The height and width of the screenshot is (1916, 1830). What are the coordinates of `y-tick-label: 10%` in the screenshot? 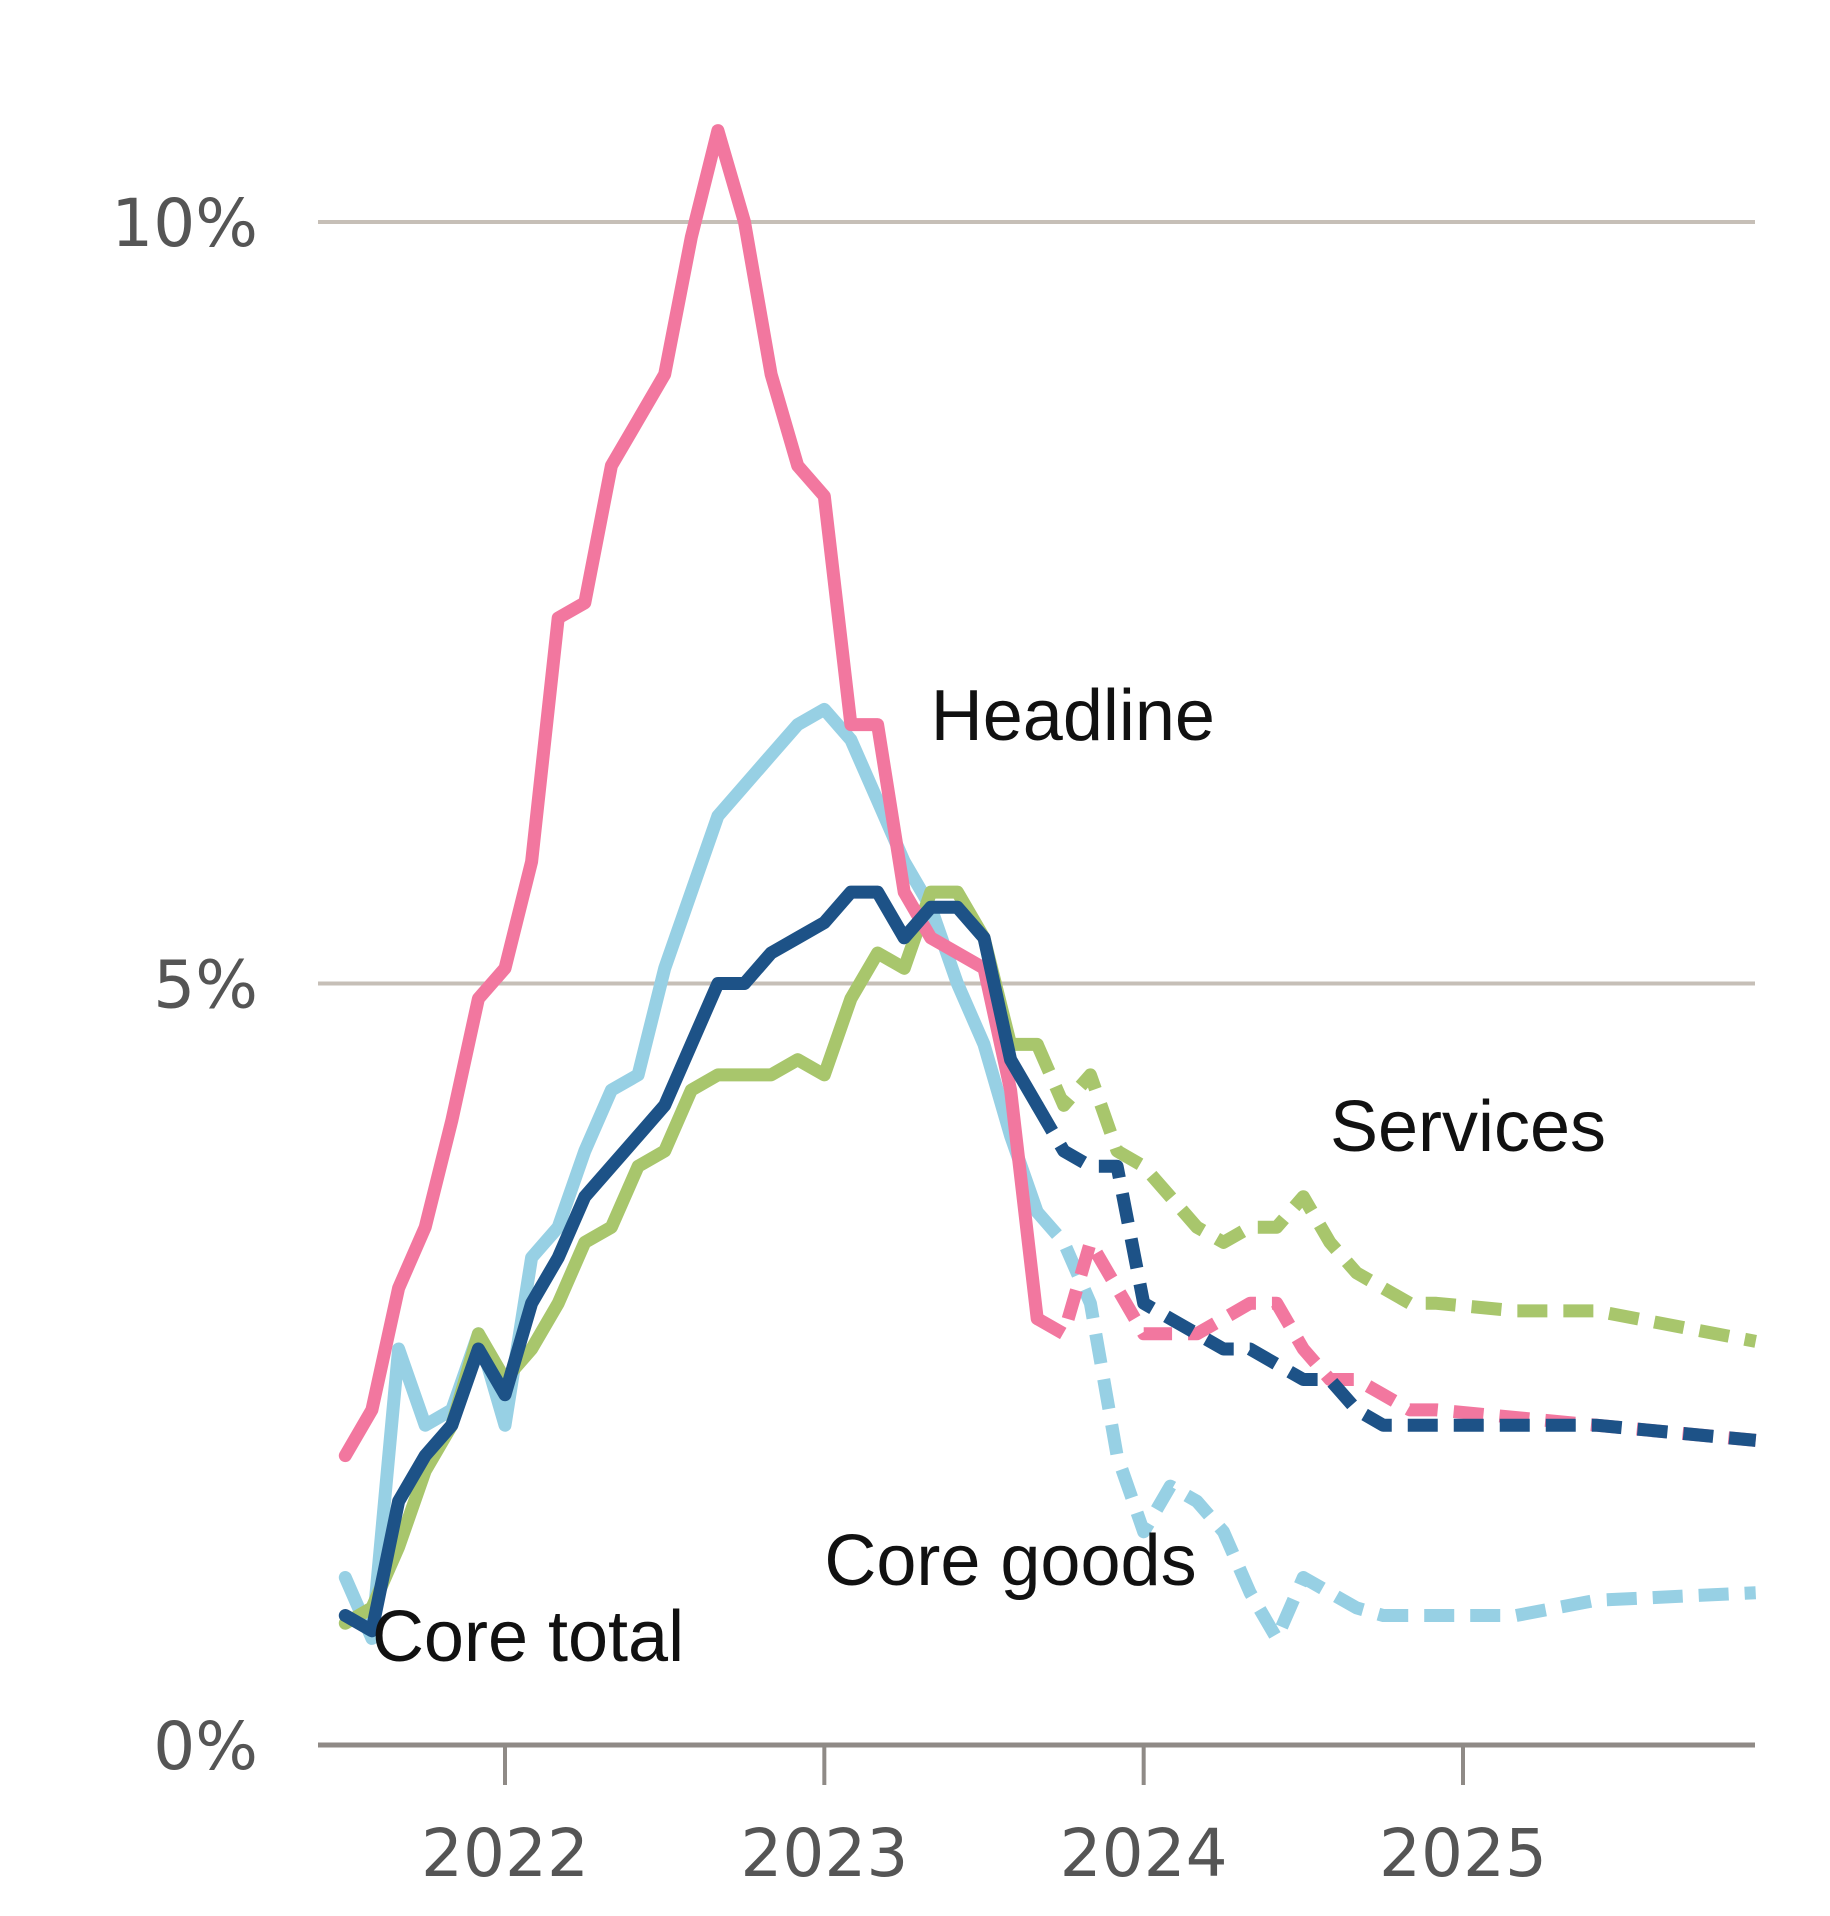 It's located at (184, 223).